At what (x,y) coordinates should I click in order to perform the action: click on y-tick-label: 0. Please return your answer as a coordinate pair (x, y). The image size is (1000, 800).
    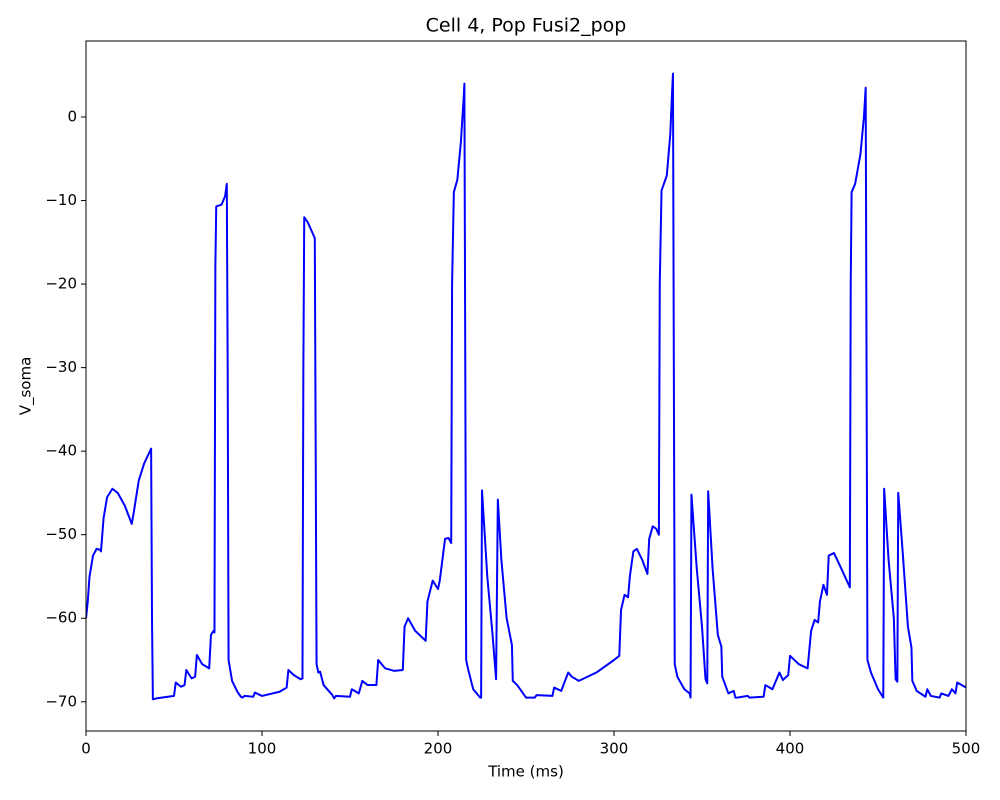
    Looking at the image, I should click on (72, 117).